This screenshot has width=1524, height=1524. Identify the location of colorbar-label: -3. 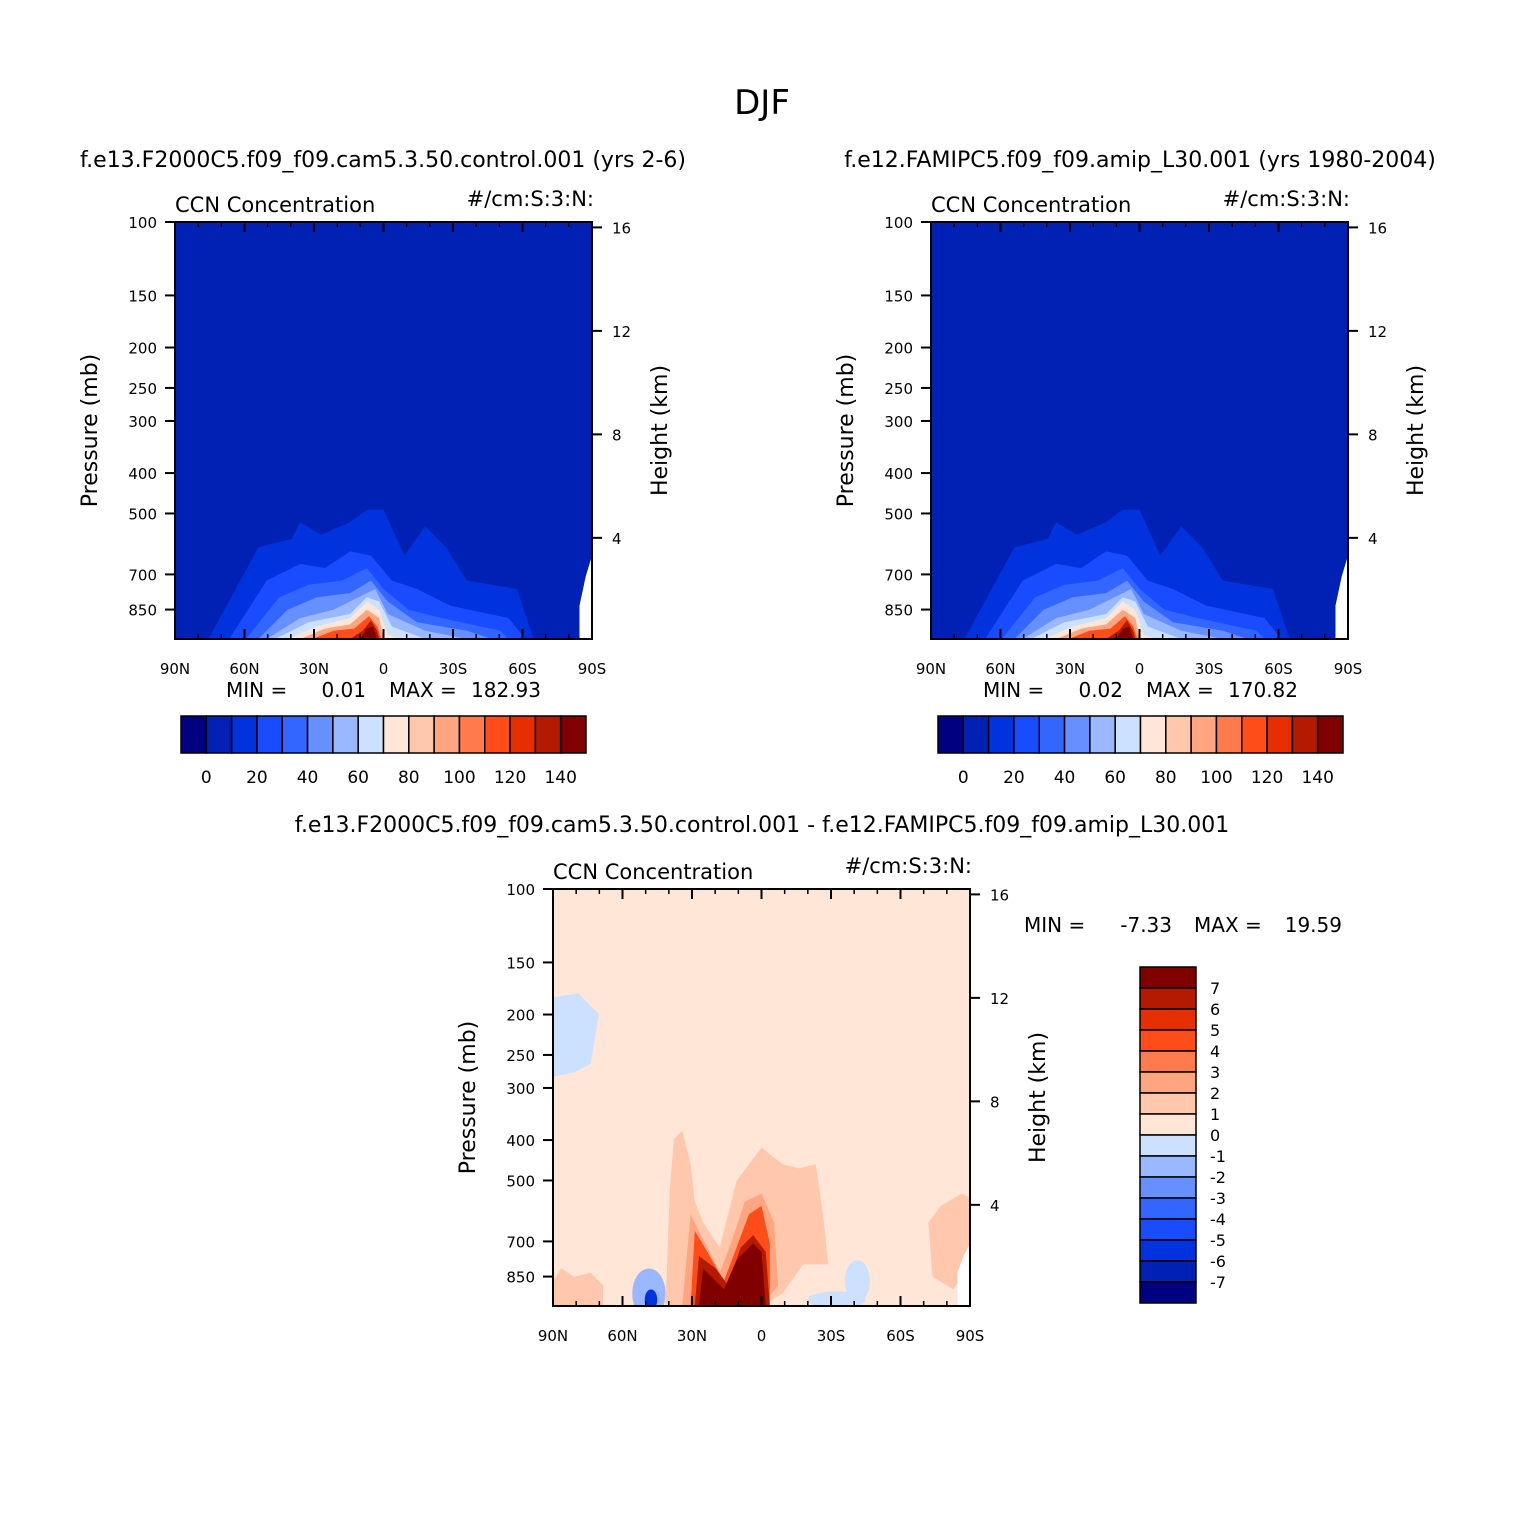
(1218, 1198).